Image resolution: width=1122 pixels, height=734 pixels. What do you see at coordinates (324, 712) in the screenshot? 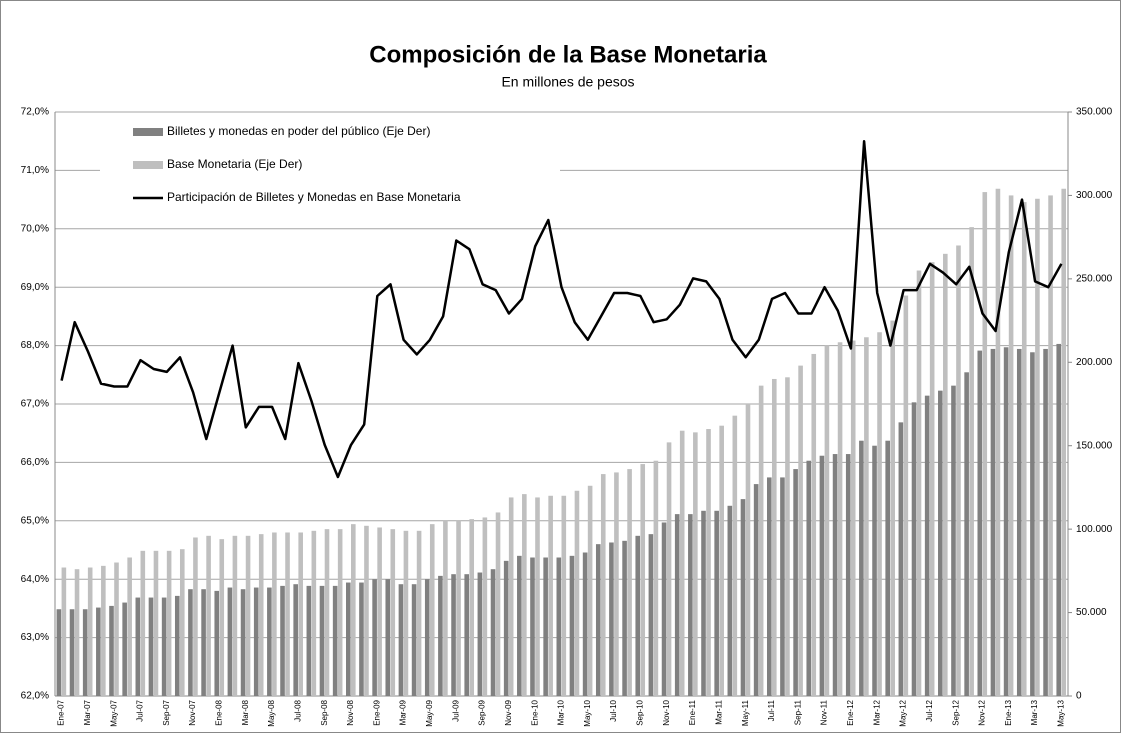
I see `x-tick-label: Sep-08` at bounding box center [324, 712].